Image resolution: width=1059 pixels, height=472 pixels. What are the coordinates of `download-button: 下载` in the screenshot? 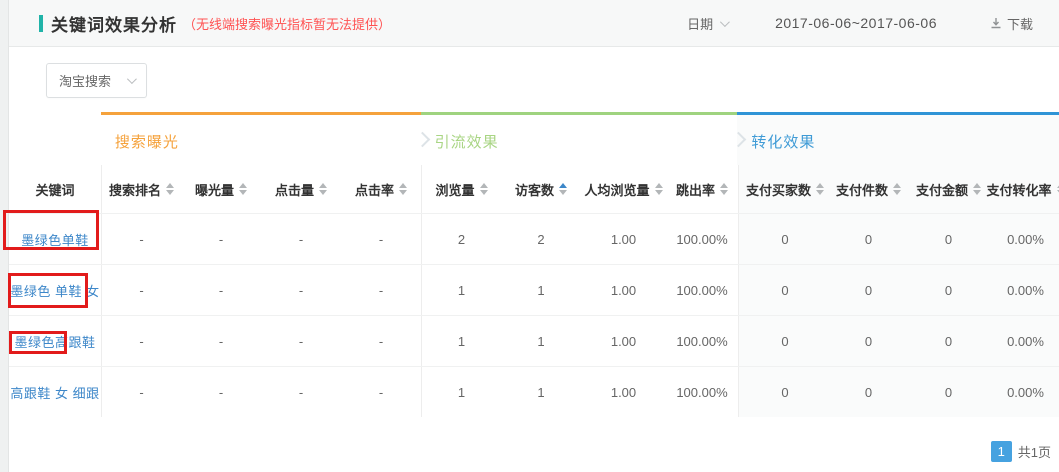 It's located at (1011, 23).